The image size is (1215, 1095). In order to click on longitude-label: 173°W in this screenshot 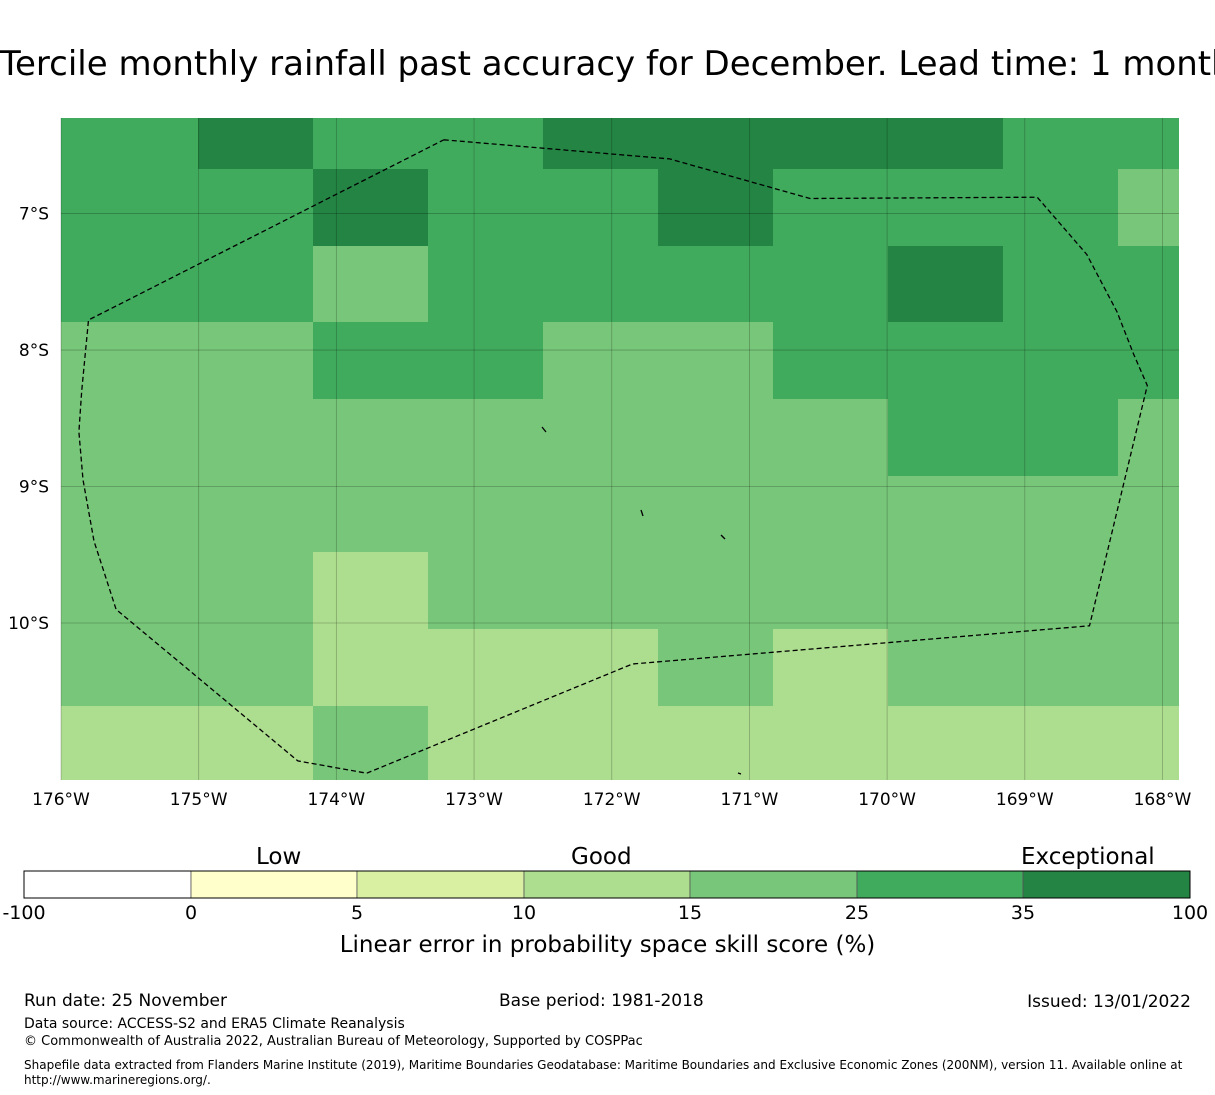, I will do `click(474, 800)`.